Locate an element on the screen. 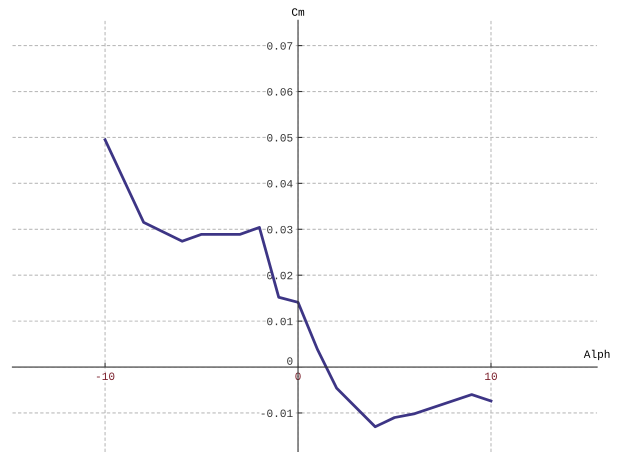 Image resolution: width=622 pixels, height=452 pixels. x-axis-title: Alph is located at coordinates (597, 355).